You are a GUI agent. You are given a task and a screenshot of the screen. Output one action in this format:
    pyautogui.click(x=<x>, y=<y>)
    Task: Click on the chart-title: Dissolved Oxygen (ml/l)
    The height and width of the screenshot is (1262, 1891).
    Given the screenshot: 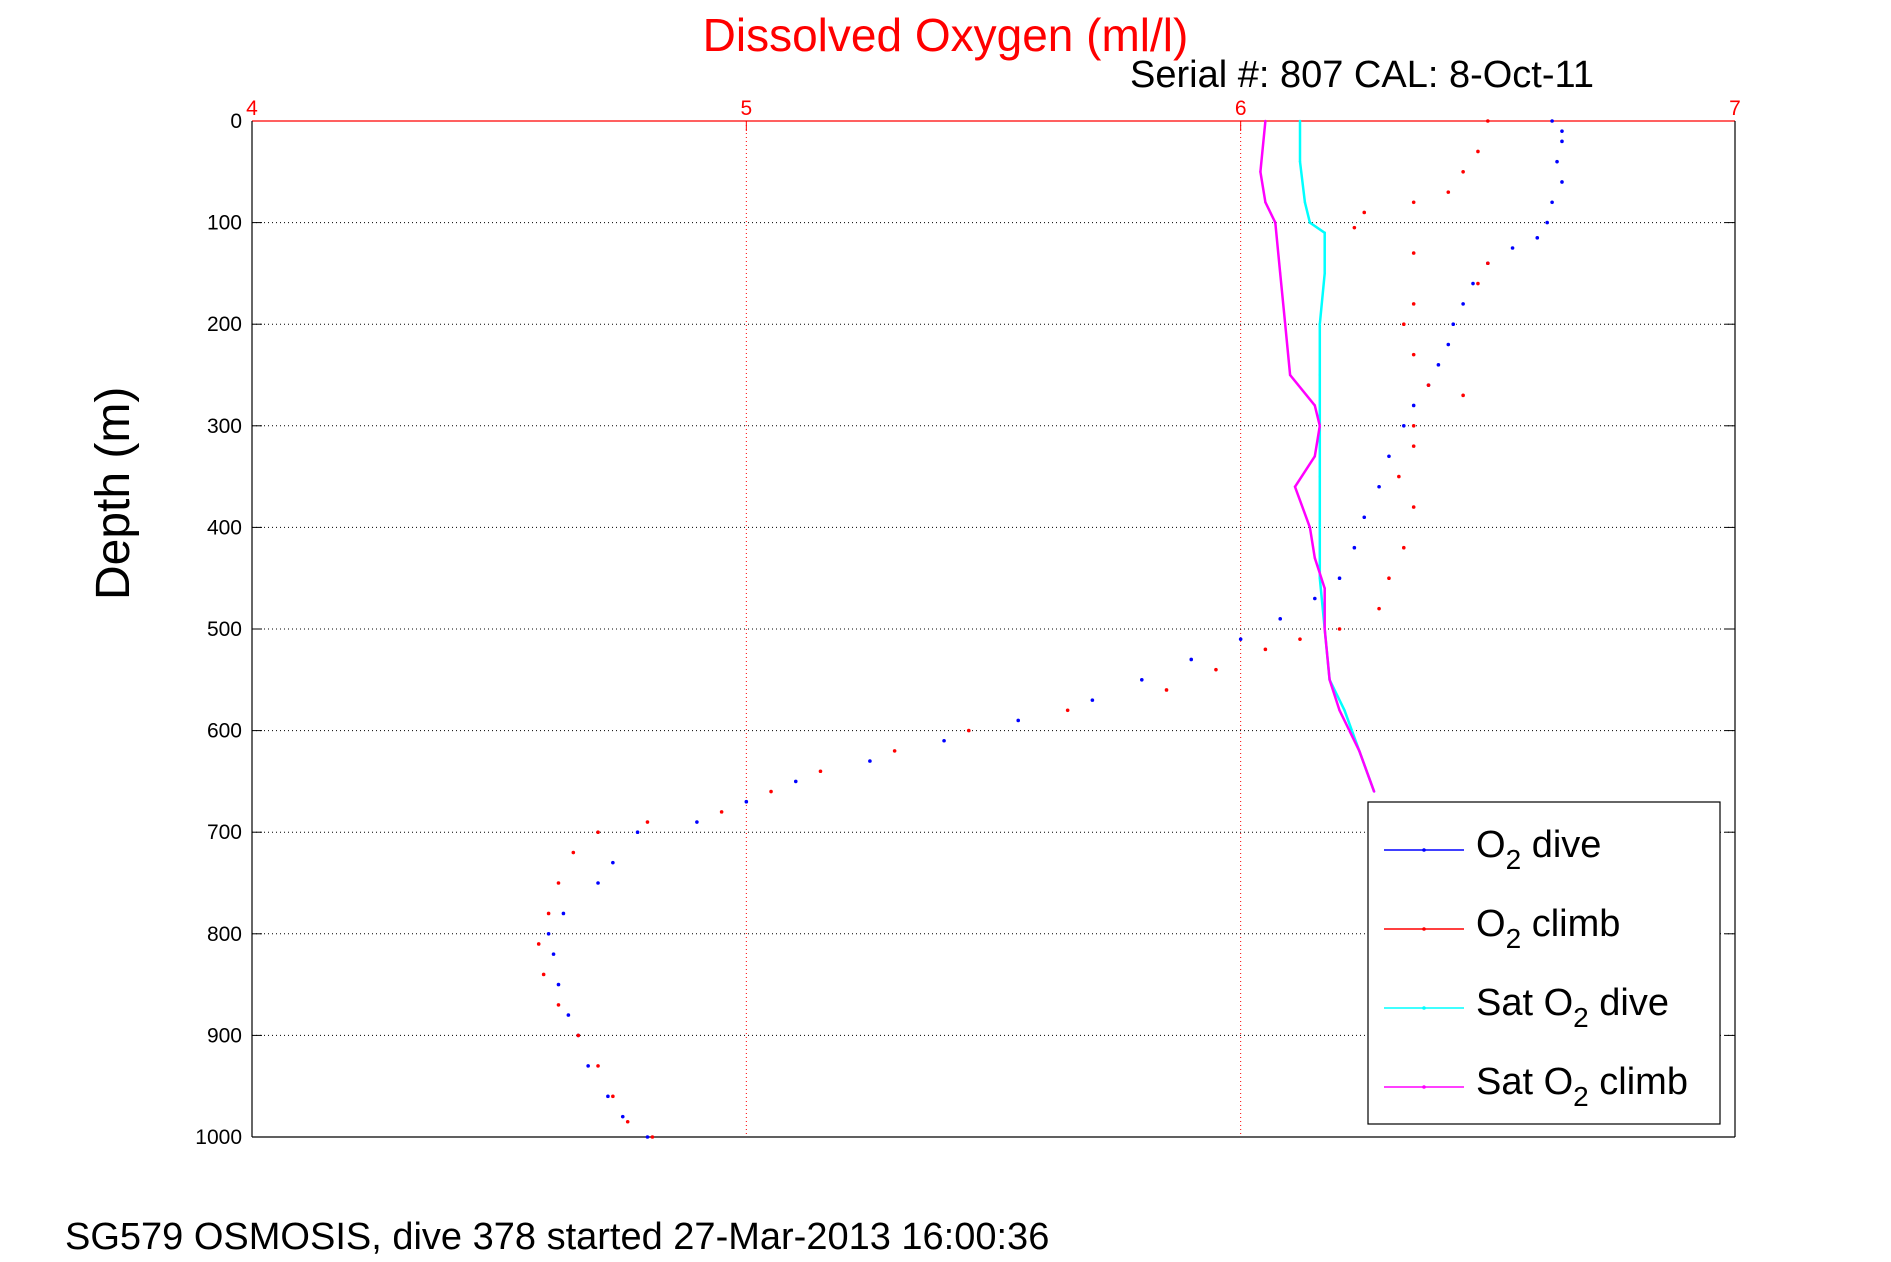 What is the action you would take?
    pyautogui.click(x=945, y=35)
    